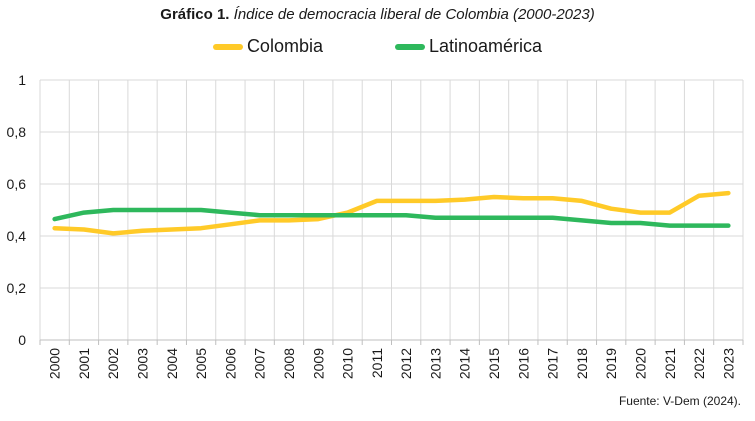 This screenshot has width=755, height=421. I want to click on y-tick-label: 0,4, so click(17, 236).